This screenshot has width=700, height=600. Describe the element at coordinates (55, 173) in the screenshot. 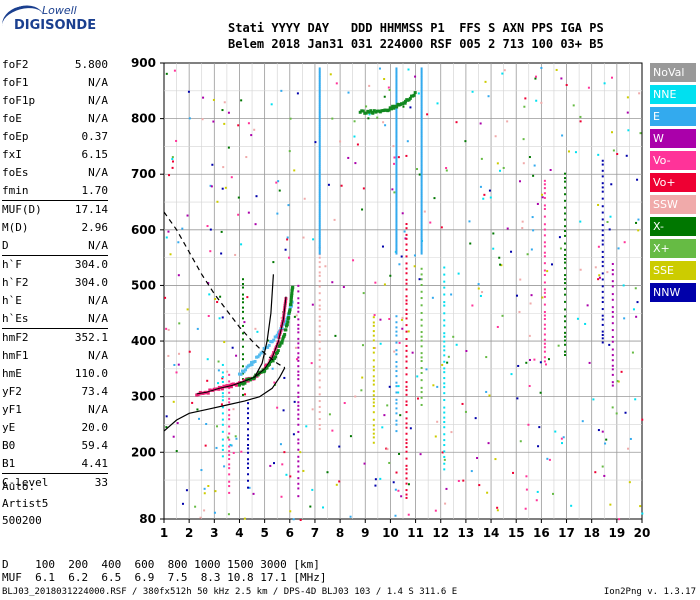

I see `param-row: foEs N/A` at that location.